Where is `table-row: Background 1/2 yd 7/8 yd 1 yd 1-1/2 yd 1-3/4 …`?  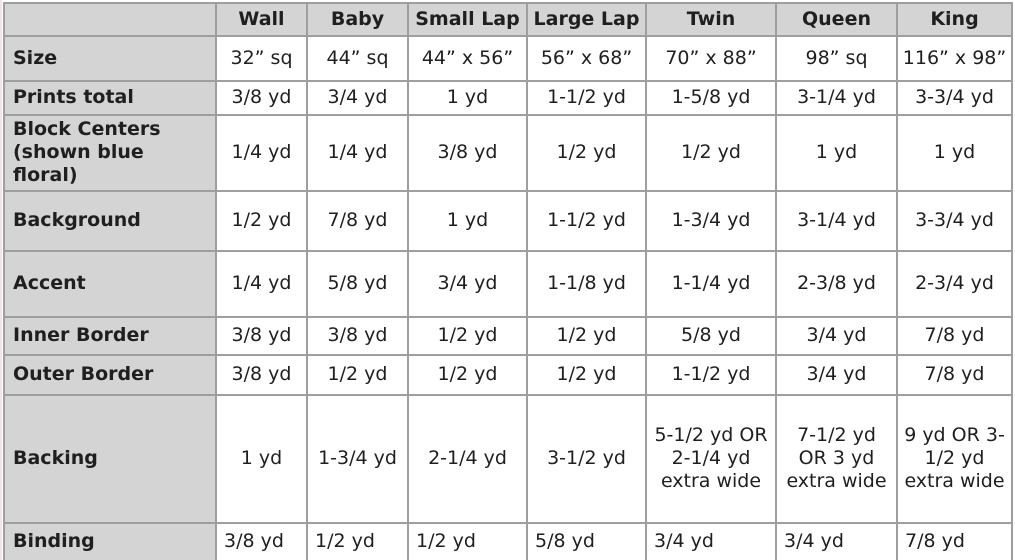 table-row: Background 1/2 yd 7/8 yd 1 yd 1-1/2 yd 1-3/4 … is located at coordinates (508, 220).